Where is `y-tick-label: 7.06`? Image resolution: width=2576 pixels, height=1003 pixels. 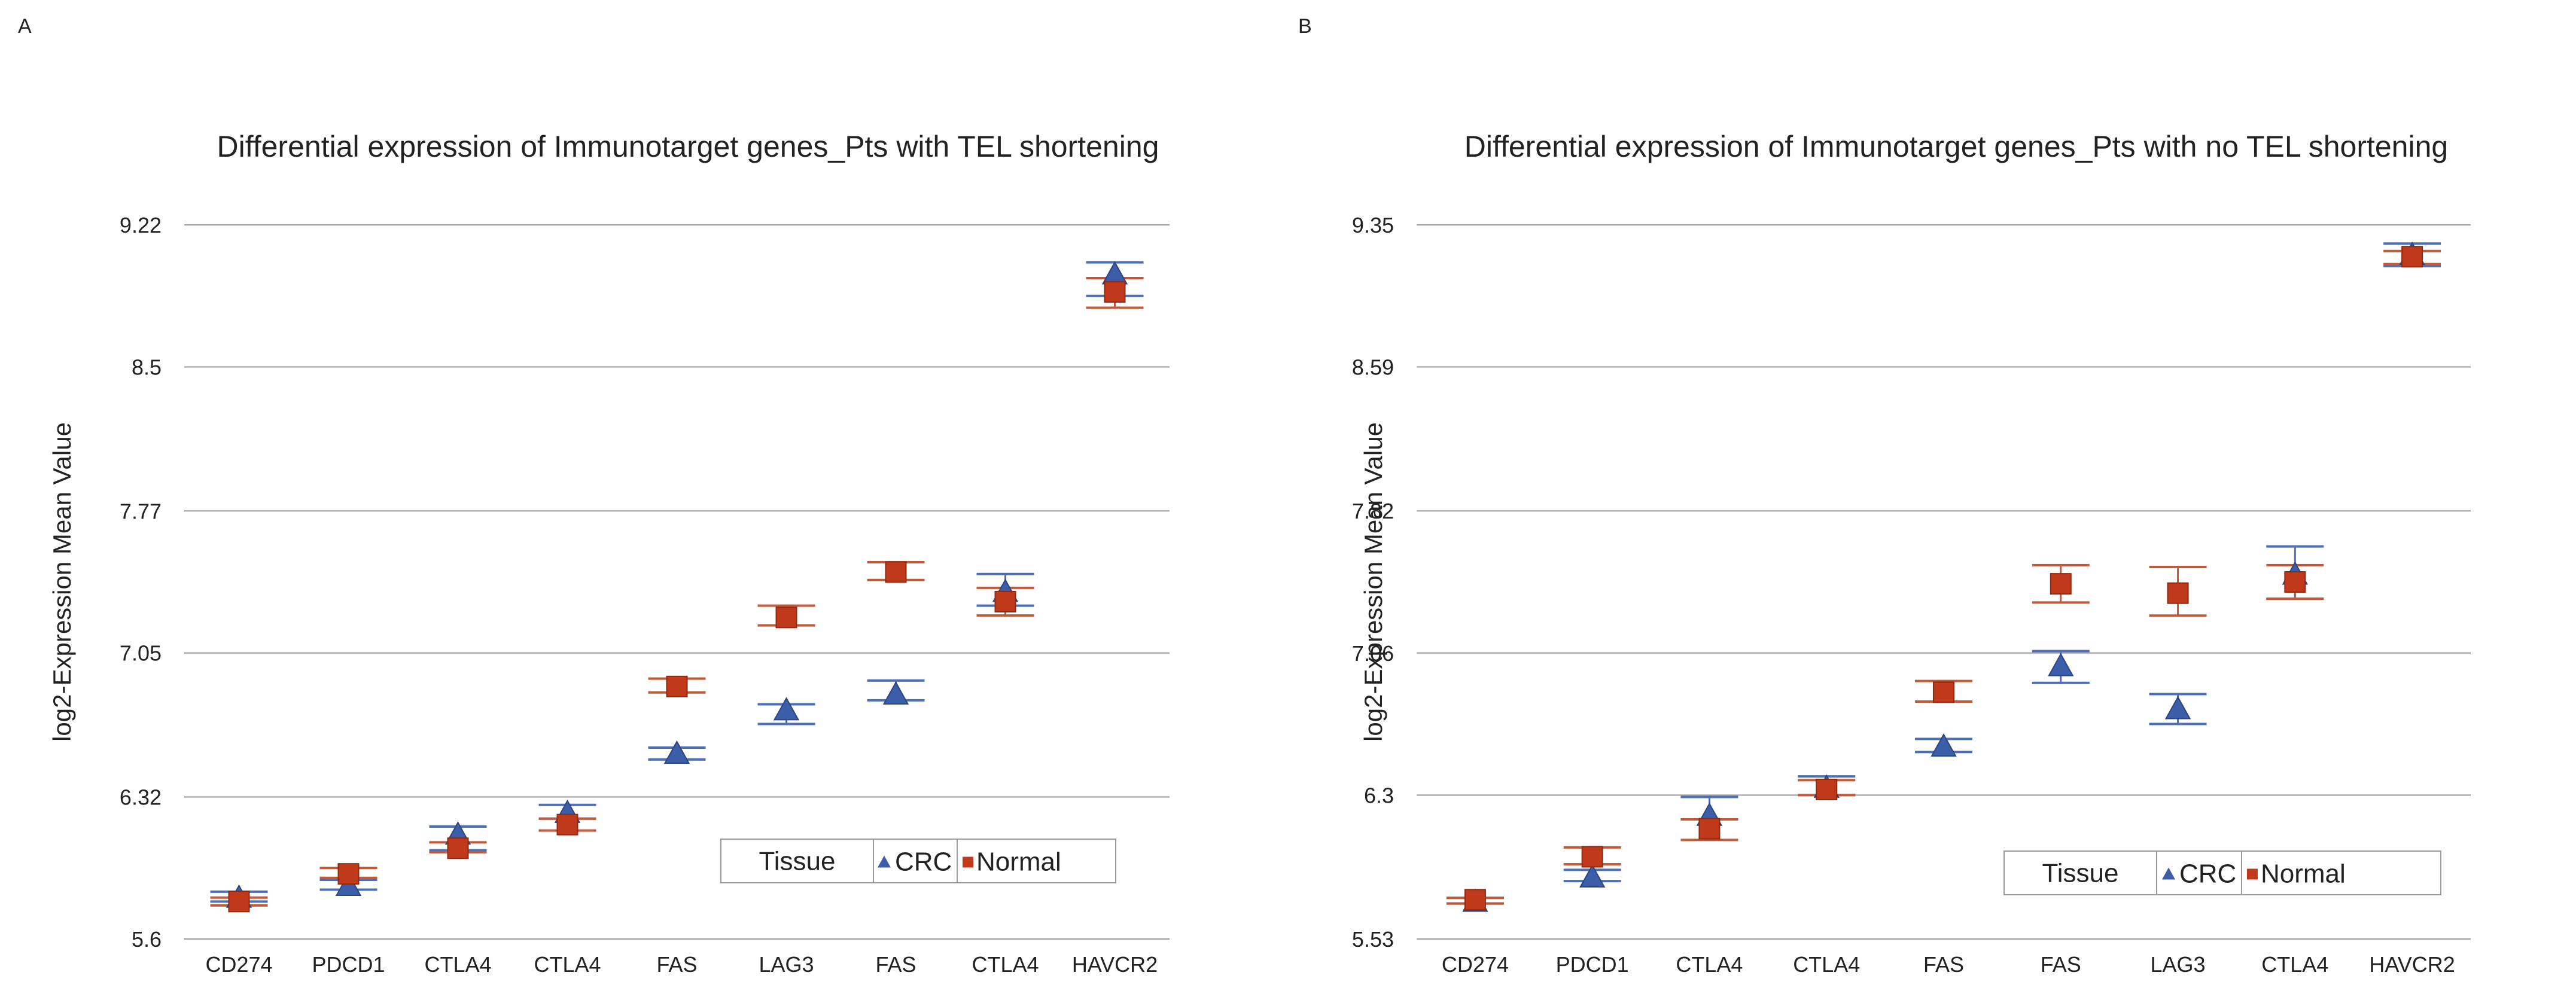 y-tick-label: 7.06 is located at coordinates (1373, 653).